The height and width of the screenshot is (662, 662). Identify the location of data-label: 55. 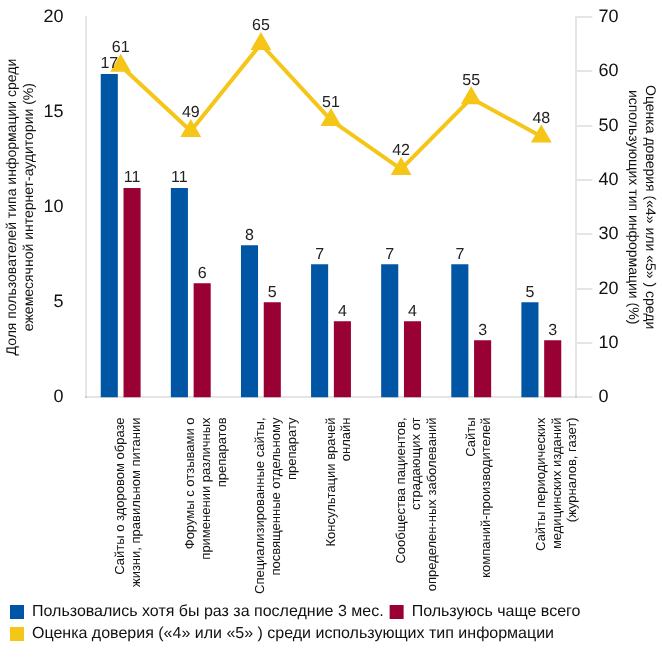
(472, 79).